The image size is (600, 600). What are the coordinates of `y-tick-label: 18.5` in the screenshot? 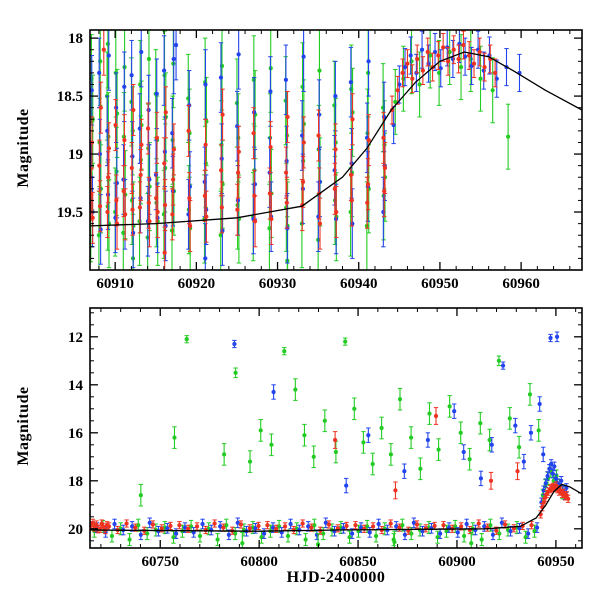 It's located at (70, 97).